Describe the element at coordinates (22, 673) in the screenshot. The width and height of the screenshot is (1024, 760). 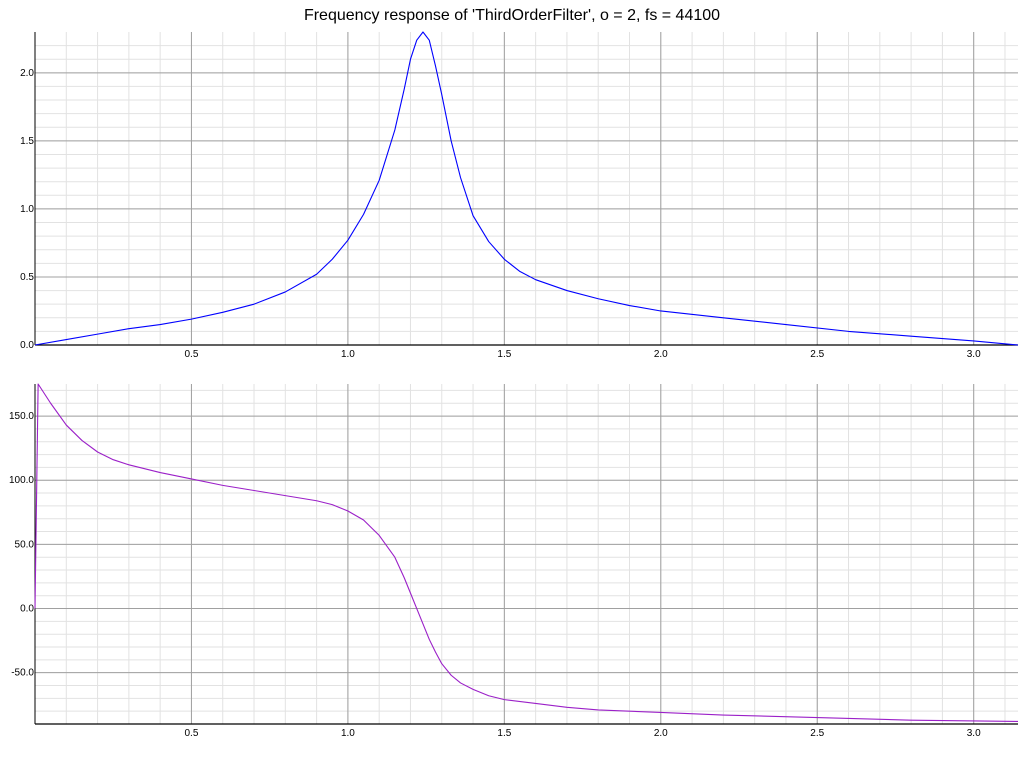
I see `y-tick-label: -50.0` at that location.